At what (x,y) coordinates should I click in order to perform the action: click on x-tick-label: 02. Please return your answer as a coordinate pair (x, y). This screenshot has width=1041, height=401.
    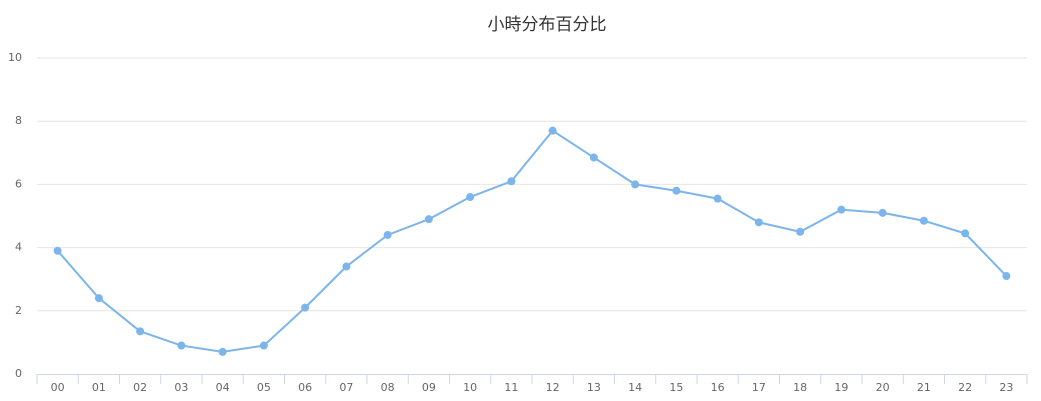
    Looking at the image, I should click on (140, 387).